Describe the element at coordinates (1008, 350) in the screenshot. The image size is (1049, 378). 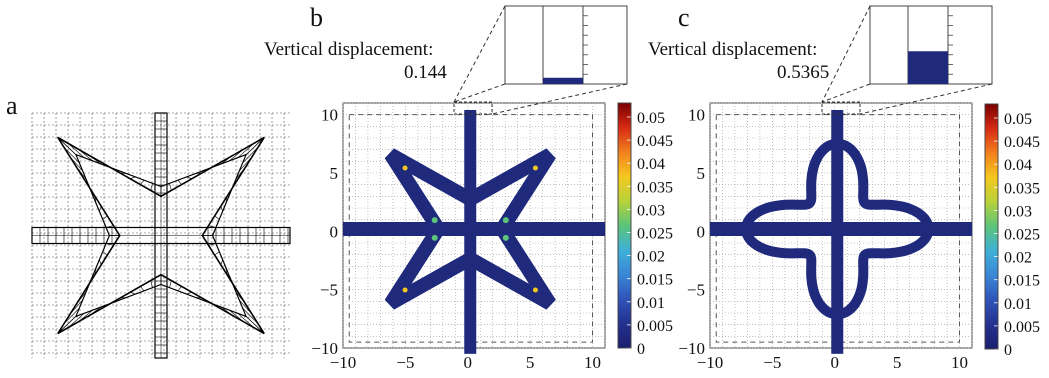
I see `colorbar-tick-label: 0` at that location.